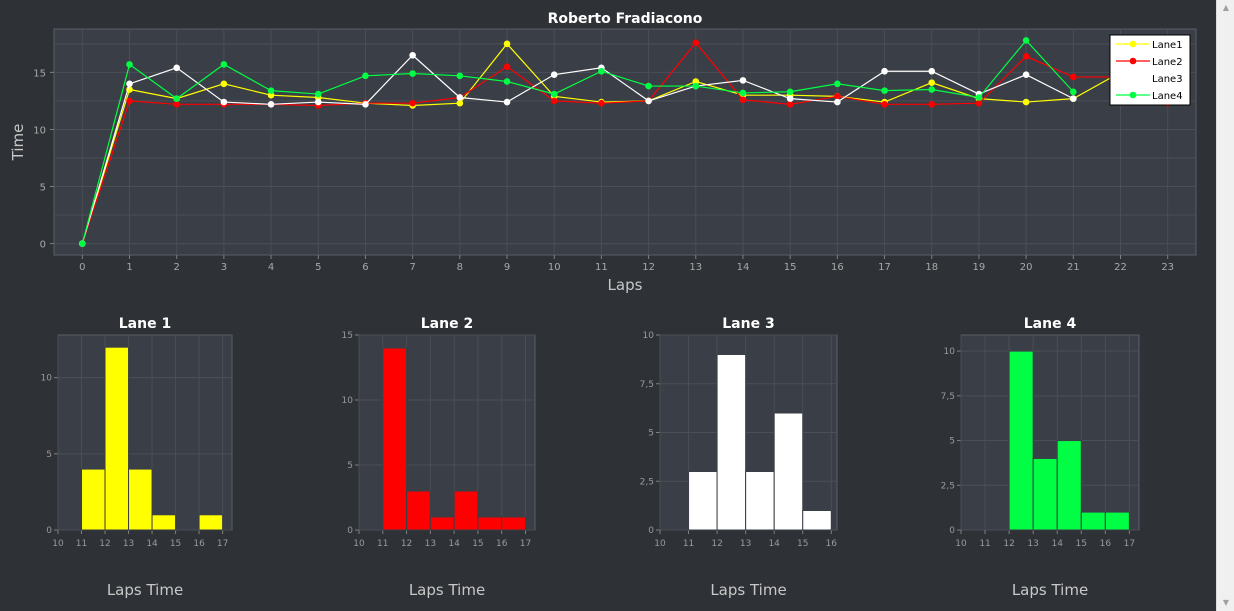  Describe the element at coordinates (137, 457) in the screenshot. I see `lane-1-histogram: 0 5 10 10 11 12 13 14 15 16 17 Lane 1 Laps Time` at that location.